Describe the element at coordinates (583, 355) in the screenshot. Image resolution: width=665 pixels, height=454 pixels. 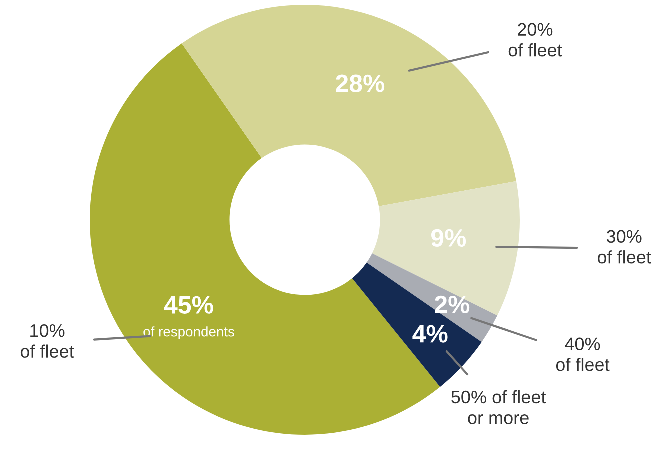
I see `slice-label: 40% of fleet` at that location.